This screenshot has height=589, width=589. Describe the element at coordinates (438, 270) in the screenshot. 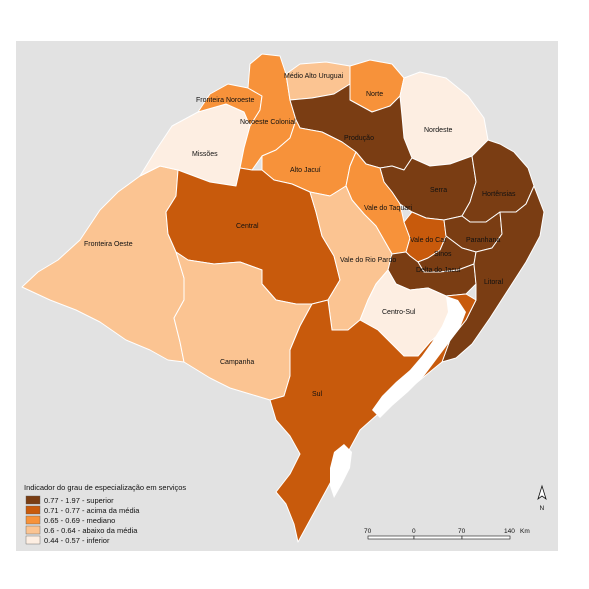

I see `label-delta-do-jacui: Delta do Jacuí` at that location.